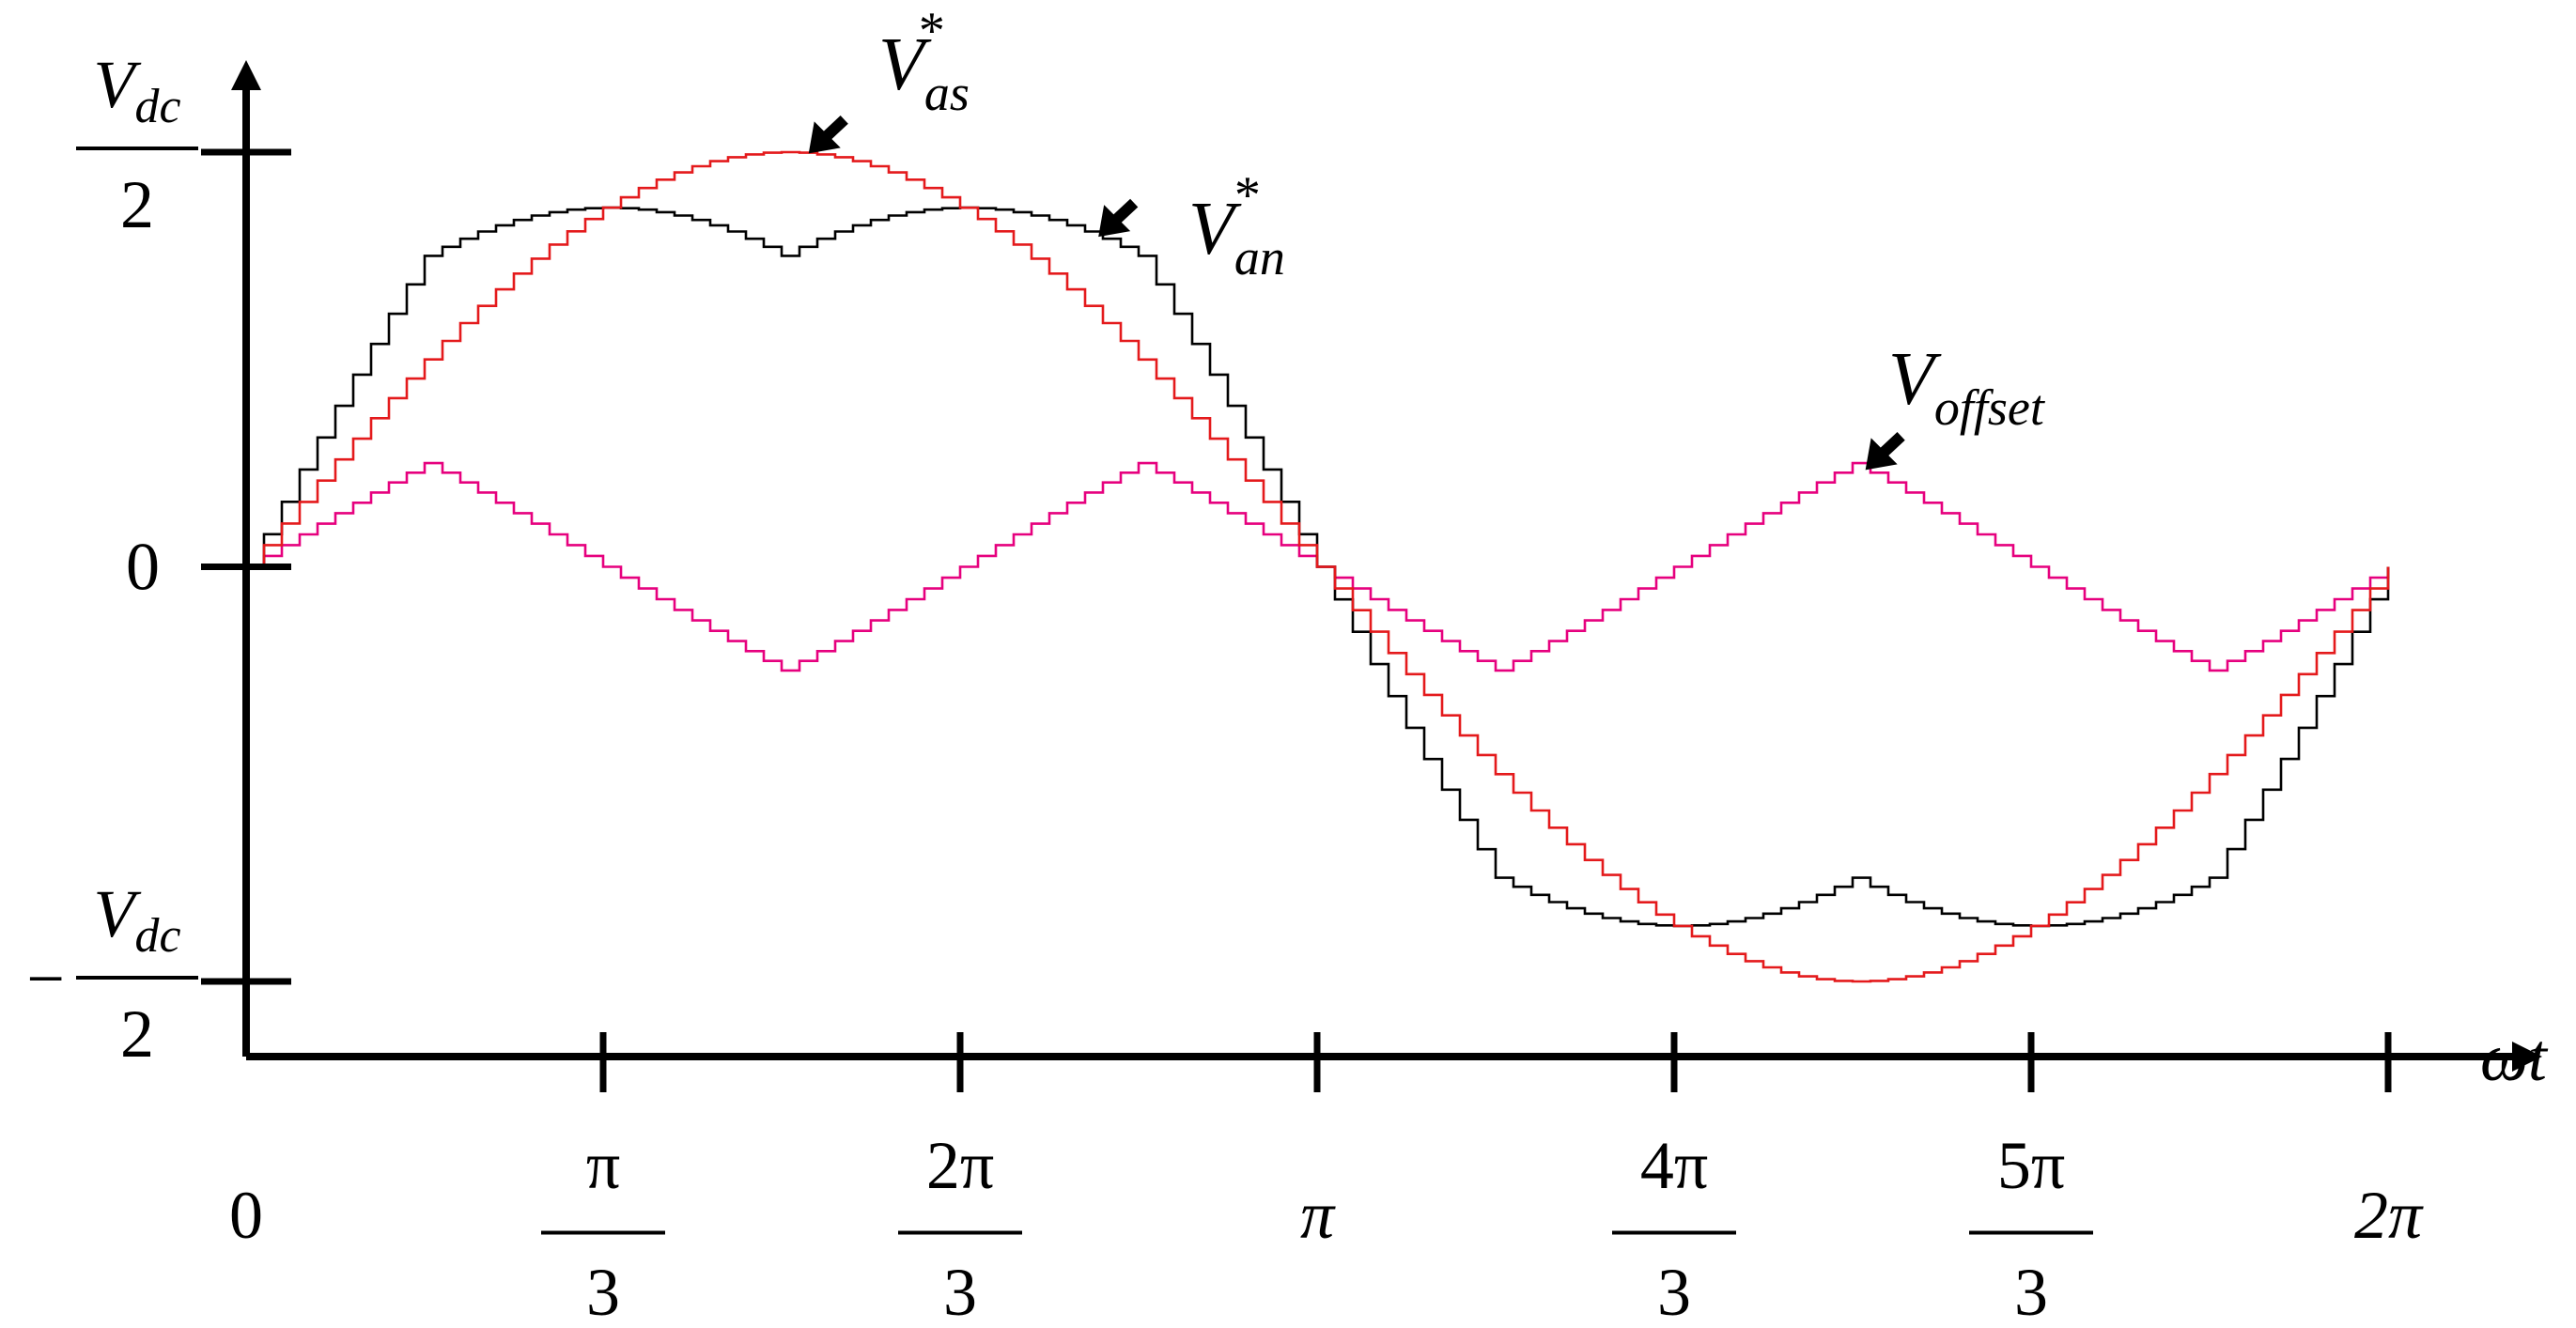  What do you see at coordinates (138, 90) in the screenshot?
I see `y-tick-label-0-numerator: Vdc` at bounding box center [138, 90].